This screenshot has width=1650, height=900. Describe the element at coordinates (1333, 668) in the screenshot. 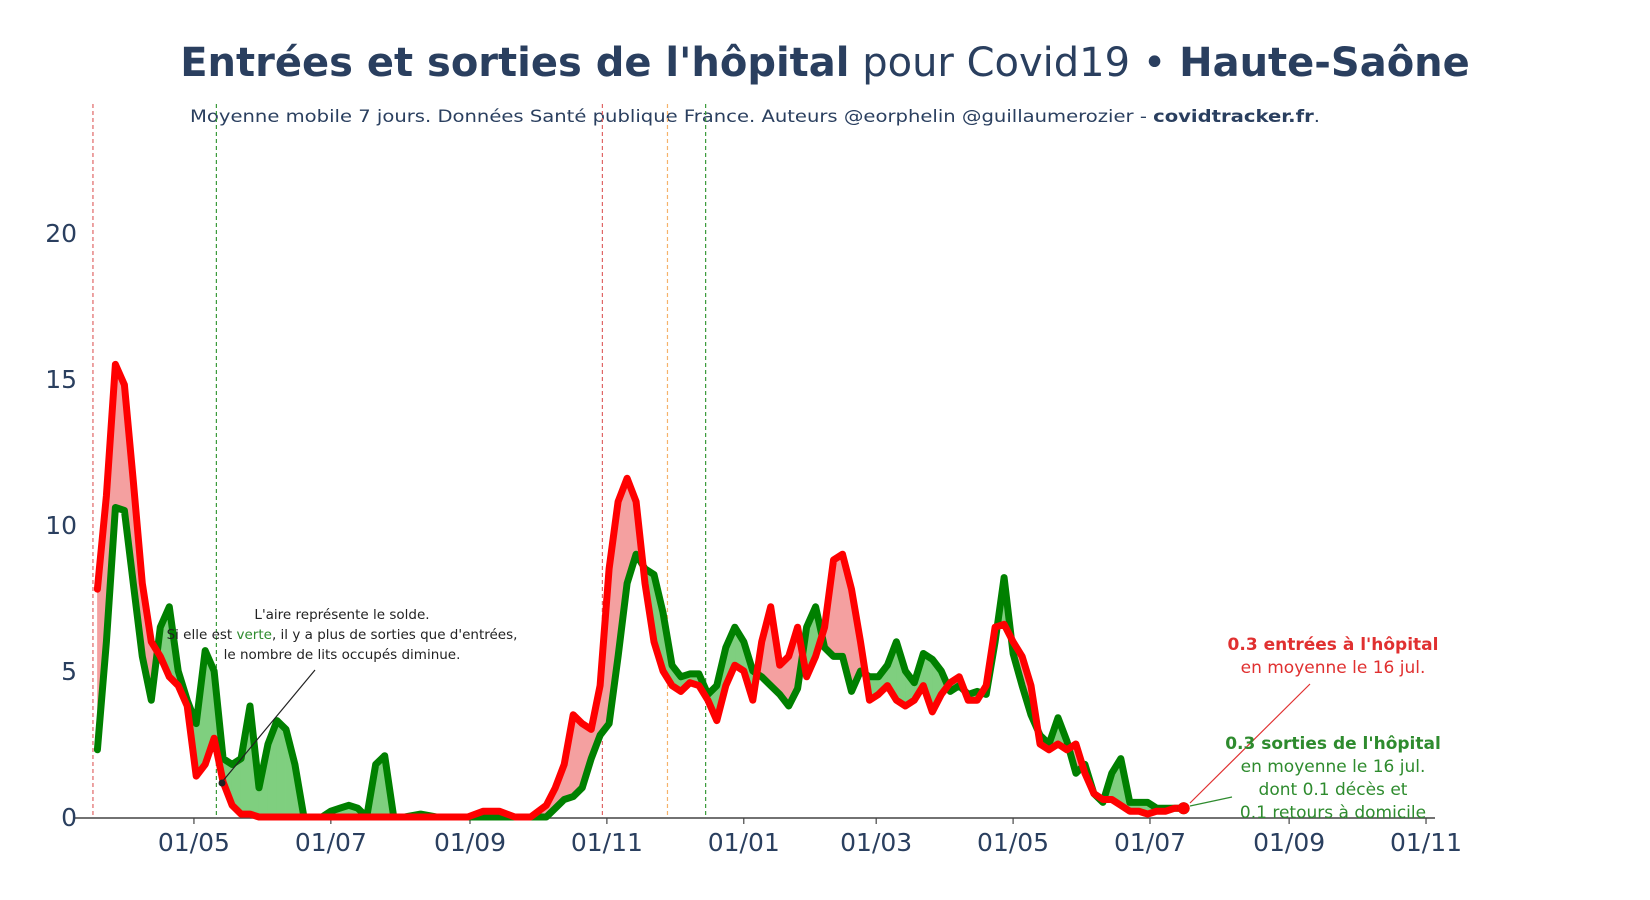

I see `entrees-label-sub: en moyenne le 16 jul.` at that location.